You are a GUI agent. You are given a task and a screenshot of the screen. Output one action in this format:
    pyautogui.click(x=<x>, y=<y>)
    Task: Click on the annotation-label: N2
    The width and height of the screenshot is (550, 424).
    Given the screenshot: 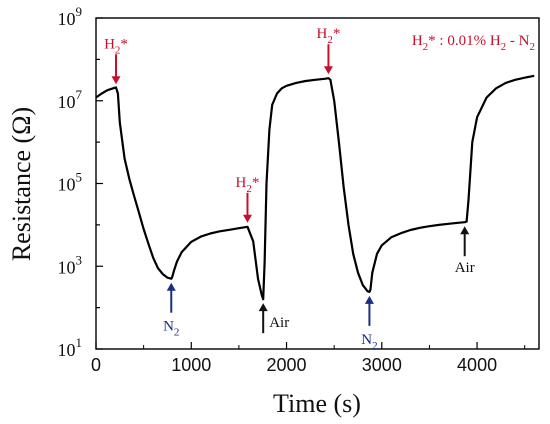 What is the action you would take?
    pyautogui.click(x=171, y=329)
    